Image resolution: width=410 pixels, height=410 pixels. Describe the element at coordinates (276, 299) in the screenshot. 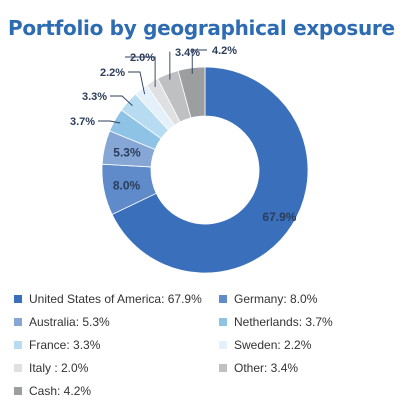

I see `legend-label: Germany: 8.0%` at that location.